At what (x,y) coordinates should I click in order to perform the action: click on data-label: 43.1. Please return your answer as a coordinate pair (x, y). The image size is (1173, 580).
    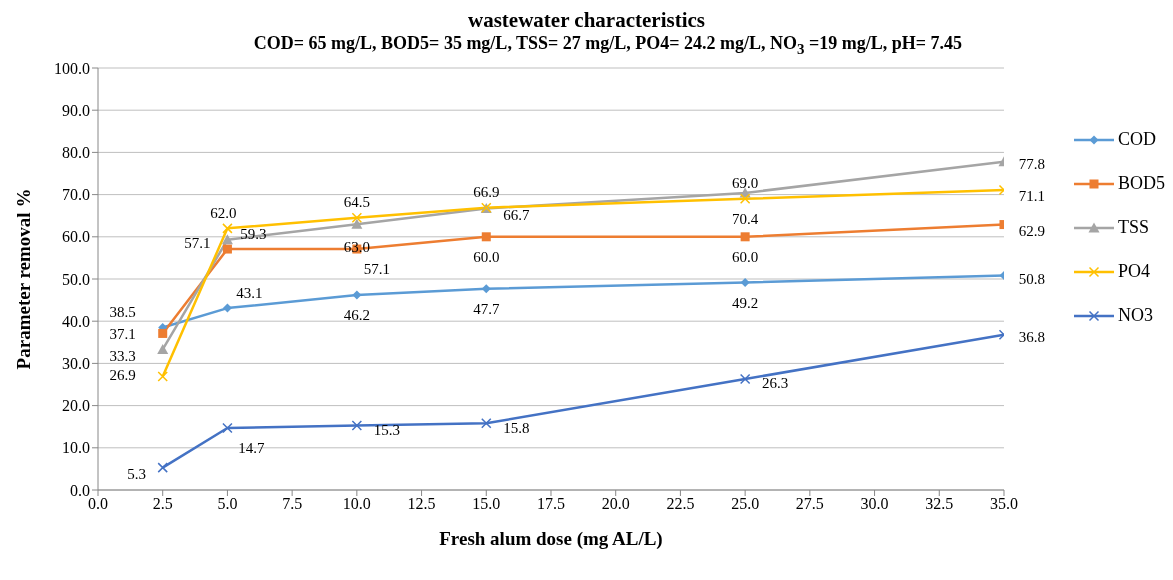
    Looking at the image, I should click on (249, 292).